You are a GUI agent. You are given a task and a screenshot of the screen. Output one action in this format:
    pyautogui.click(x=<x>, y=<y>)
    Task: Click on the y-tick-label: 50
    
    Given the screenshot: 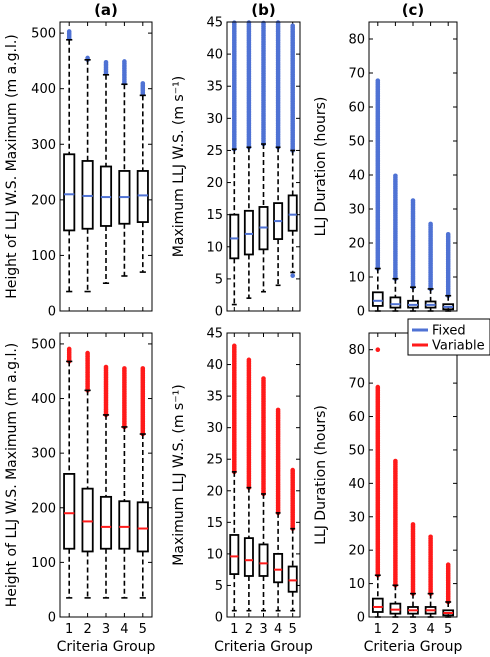 What is the action you would take?
    pyautogui.click(x=356, y=450)
    